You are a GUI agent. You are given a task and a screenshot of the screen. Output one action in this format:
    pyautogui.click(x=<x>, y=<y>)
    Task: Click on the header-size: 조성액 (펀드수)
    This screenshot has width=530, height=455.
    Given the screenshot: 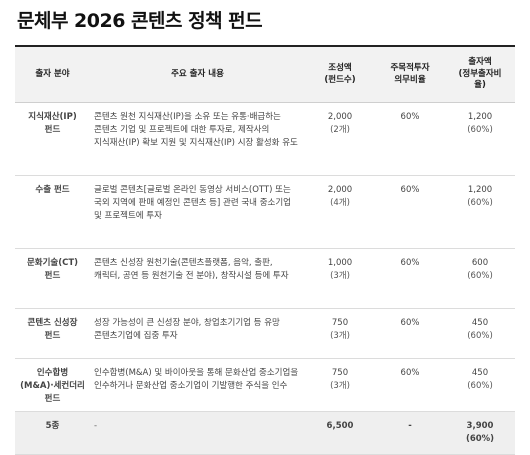 What is the action you would take?
    pyautogui.click(x=340, y=74)
    